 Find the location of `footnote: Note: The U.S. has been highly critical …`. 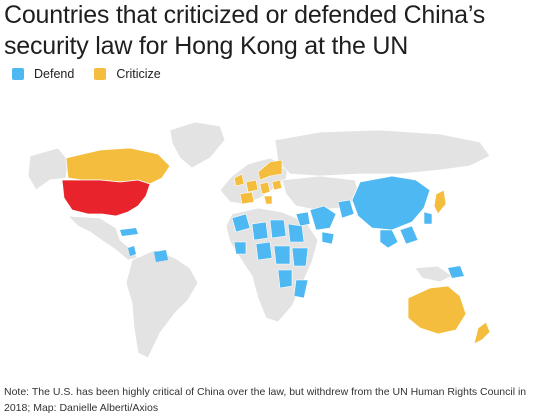

footnote: Note: The U.S. has been highly critical … is located at coordinates (265, 400).